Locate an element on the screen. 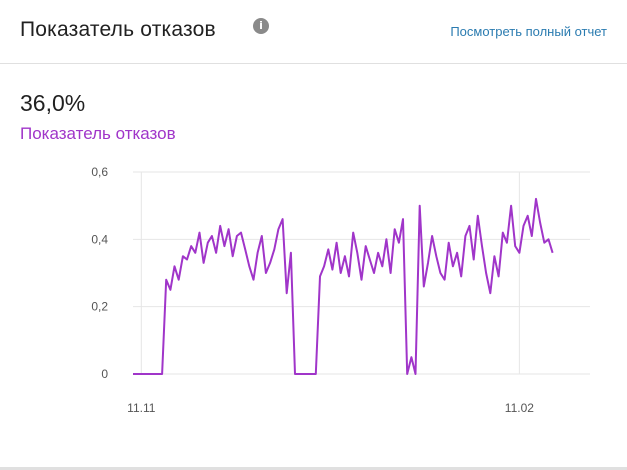 This screenshot has width=627, height=470. metric-label: Показатель отказов is located at coordinates (98, 133).